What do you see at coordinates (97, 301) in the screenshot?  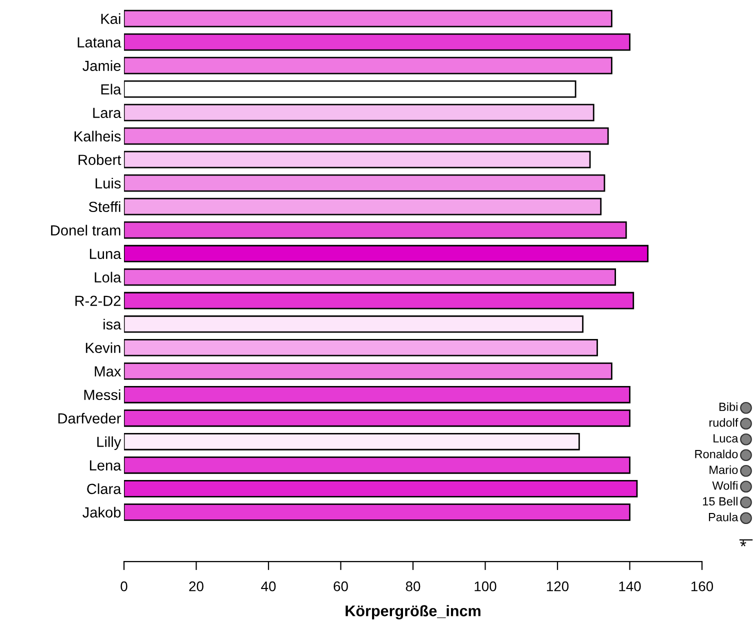 I see `y-tick-label: R-2-D2` at bounding box center [97, 301].